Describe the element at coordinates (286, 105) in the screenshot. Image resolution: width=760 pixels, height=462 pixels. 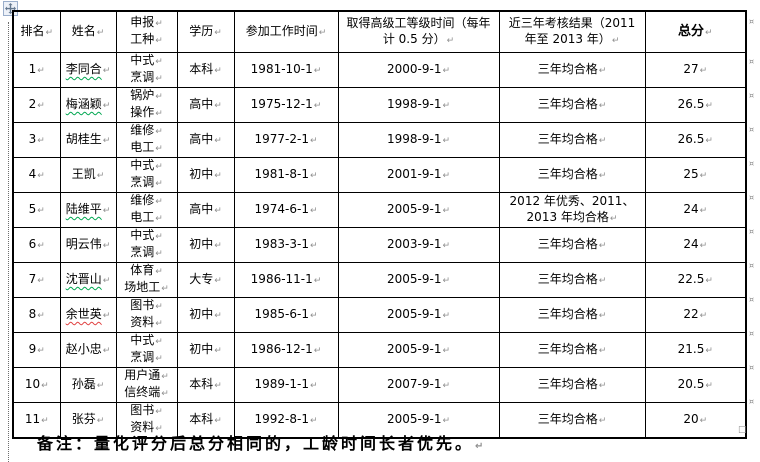
I see `cell-work-start: 1975-12-1↵` at that location.